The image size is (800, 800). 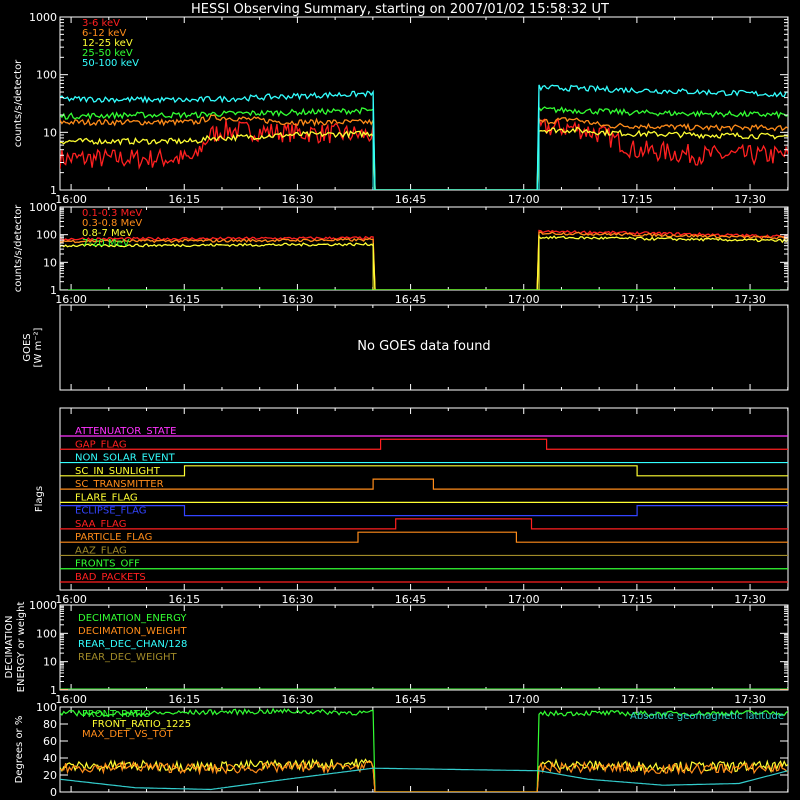 What do you see at coordinates (107, 564) in the screenshot?
I see `flag-label: FRONTS_OFF` at bounding box center [107, 564].